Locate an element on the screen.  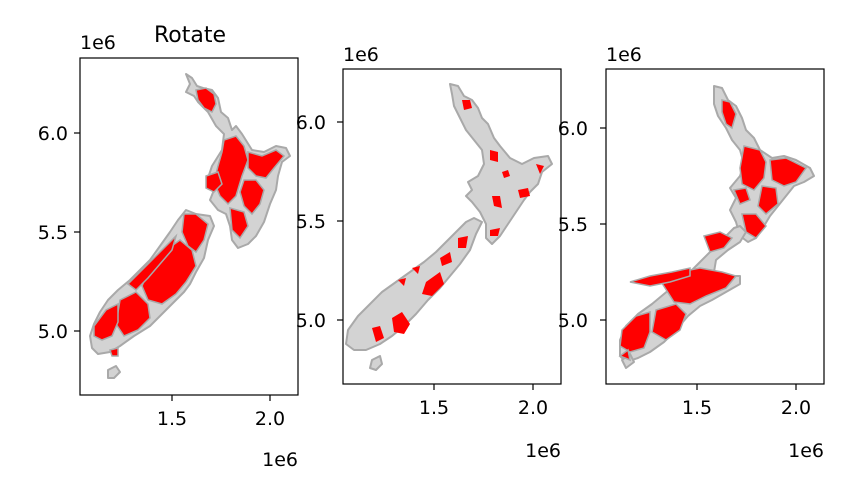
panel-2-ytick-5: 5.0 is located at coordinates (311, 321).